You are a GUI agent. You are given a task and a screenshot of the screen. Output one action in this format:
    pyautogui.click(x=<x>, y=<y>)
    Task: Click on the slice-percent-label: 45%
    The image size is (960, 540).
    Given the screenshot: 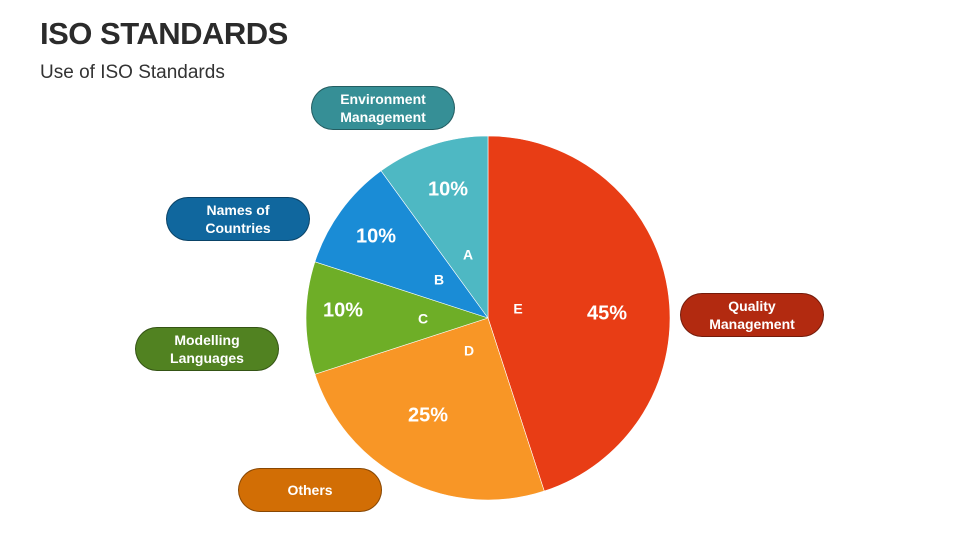 What is the action you would take?
    pyautogui.click(x=607, y=313)
    